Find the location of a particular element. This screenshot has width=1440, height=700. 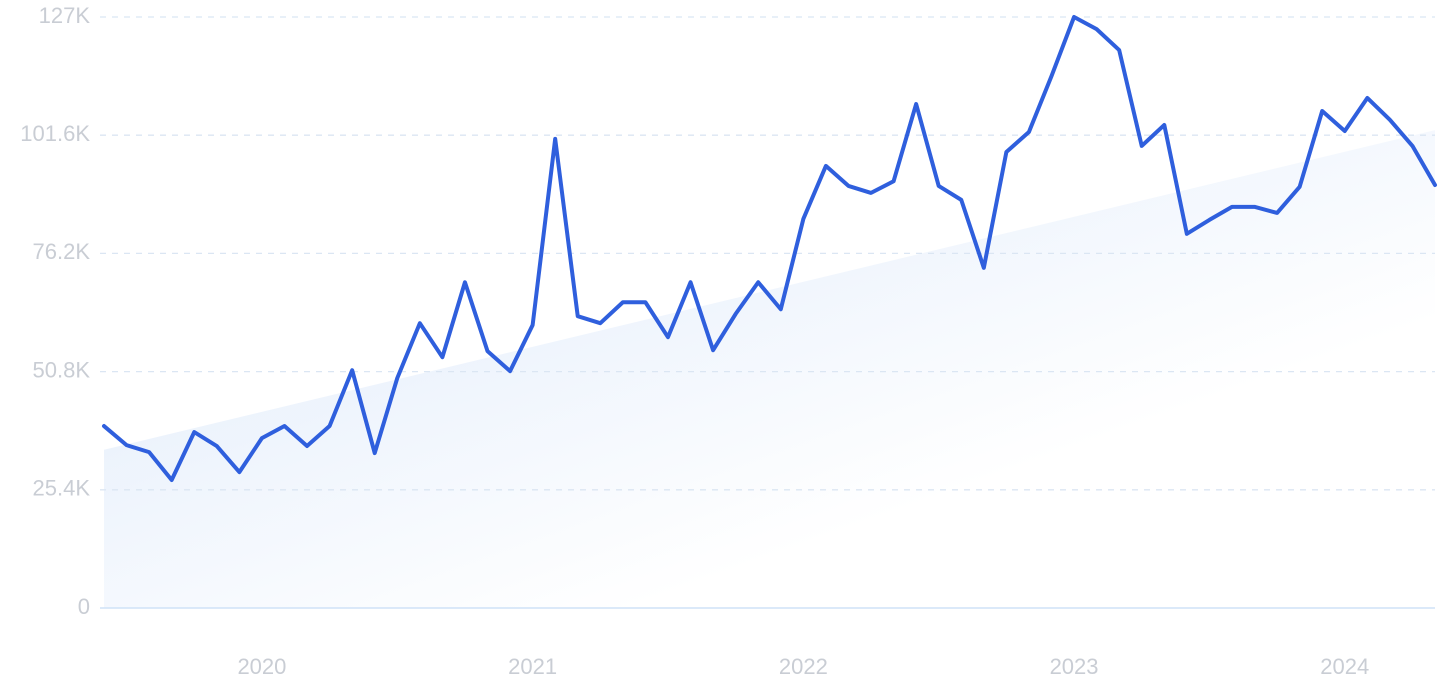

x-tick-label: 2023 is located at coordinates (1074, 666).